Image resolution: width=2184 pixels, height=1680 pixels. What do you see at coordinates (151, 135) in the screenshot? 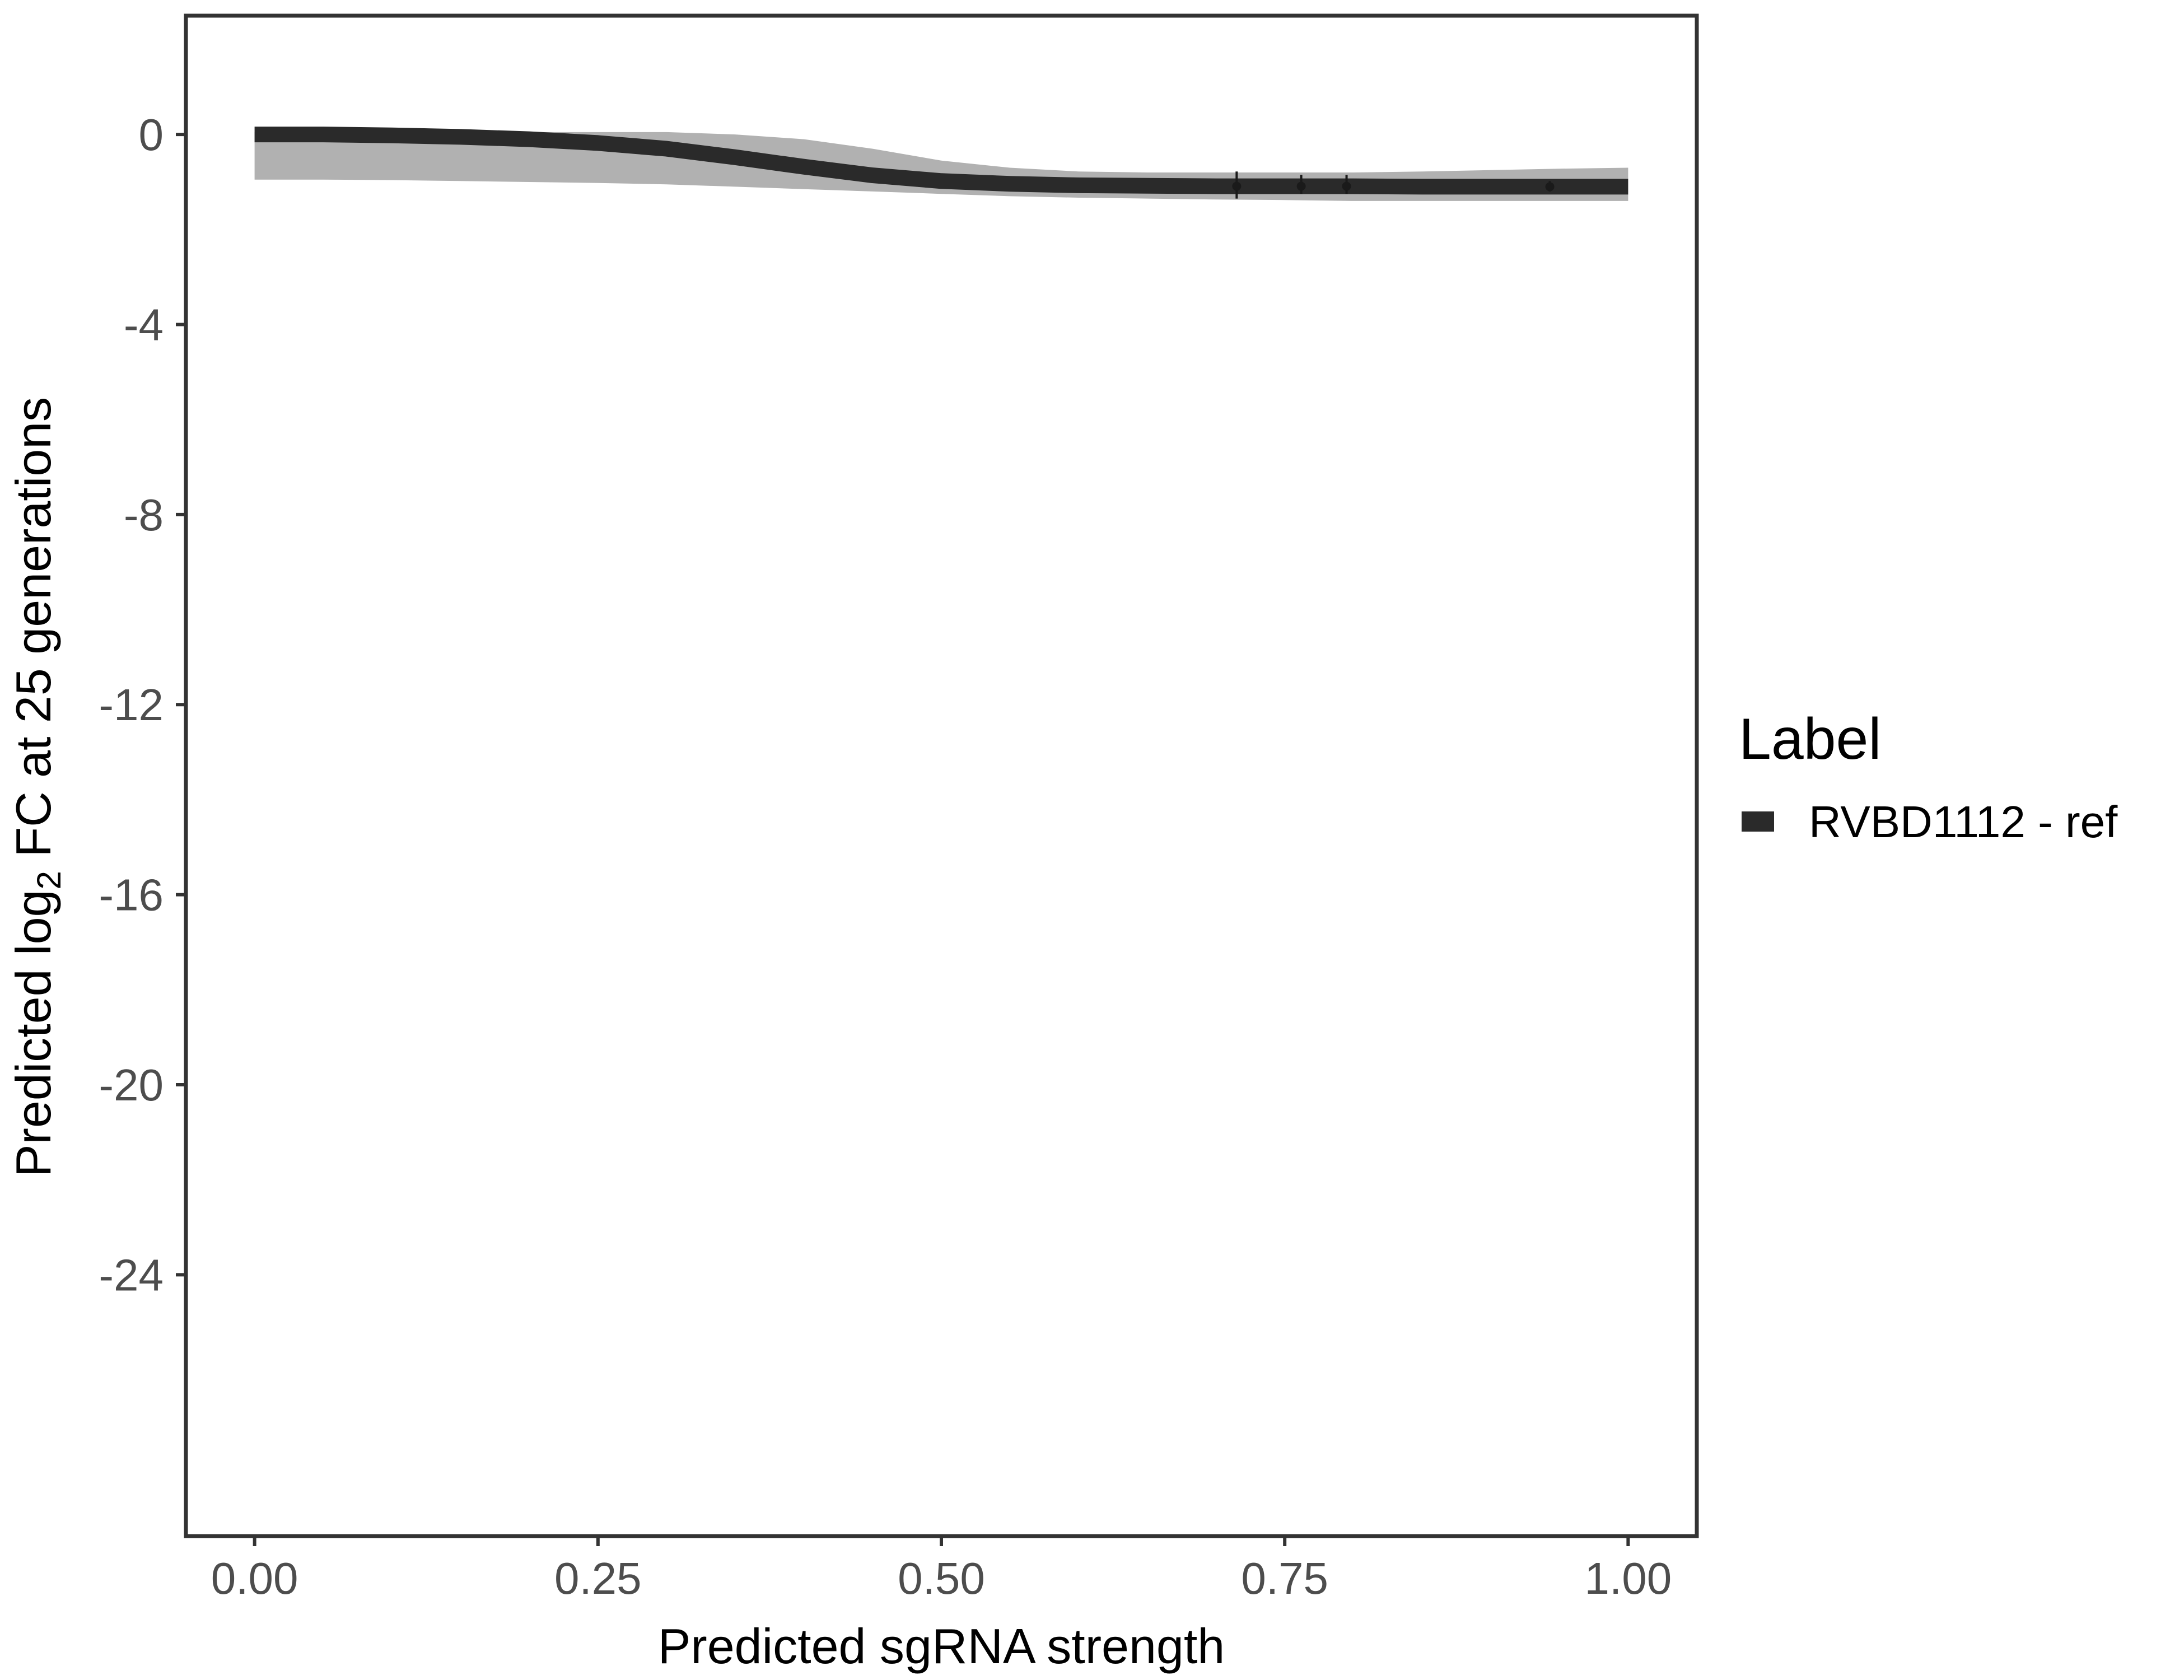
I see `y-tick-label: 0` at bounding box center [151, 135].